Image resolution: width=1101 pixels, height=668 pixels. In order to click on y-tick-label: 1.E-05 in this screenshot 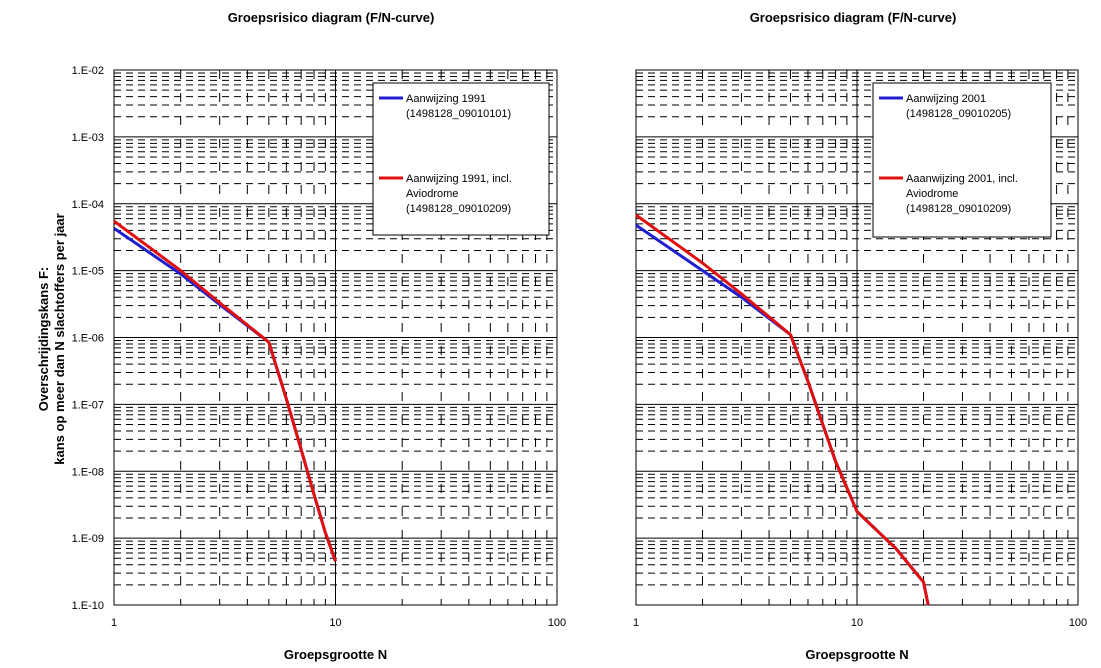, I will do `click(88, 272)`.